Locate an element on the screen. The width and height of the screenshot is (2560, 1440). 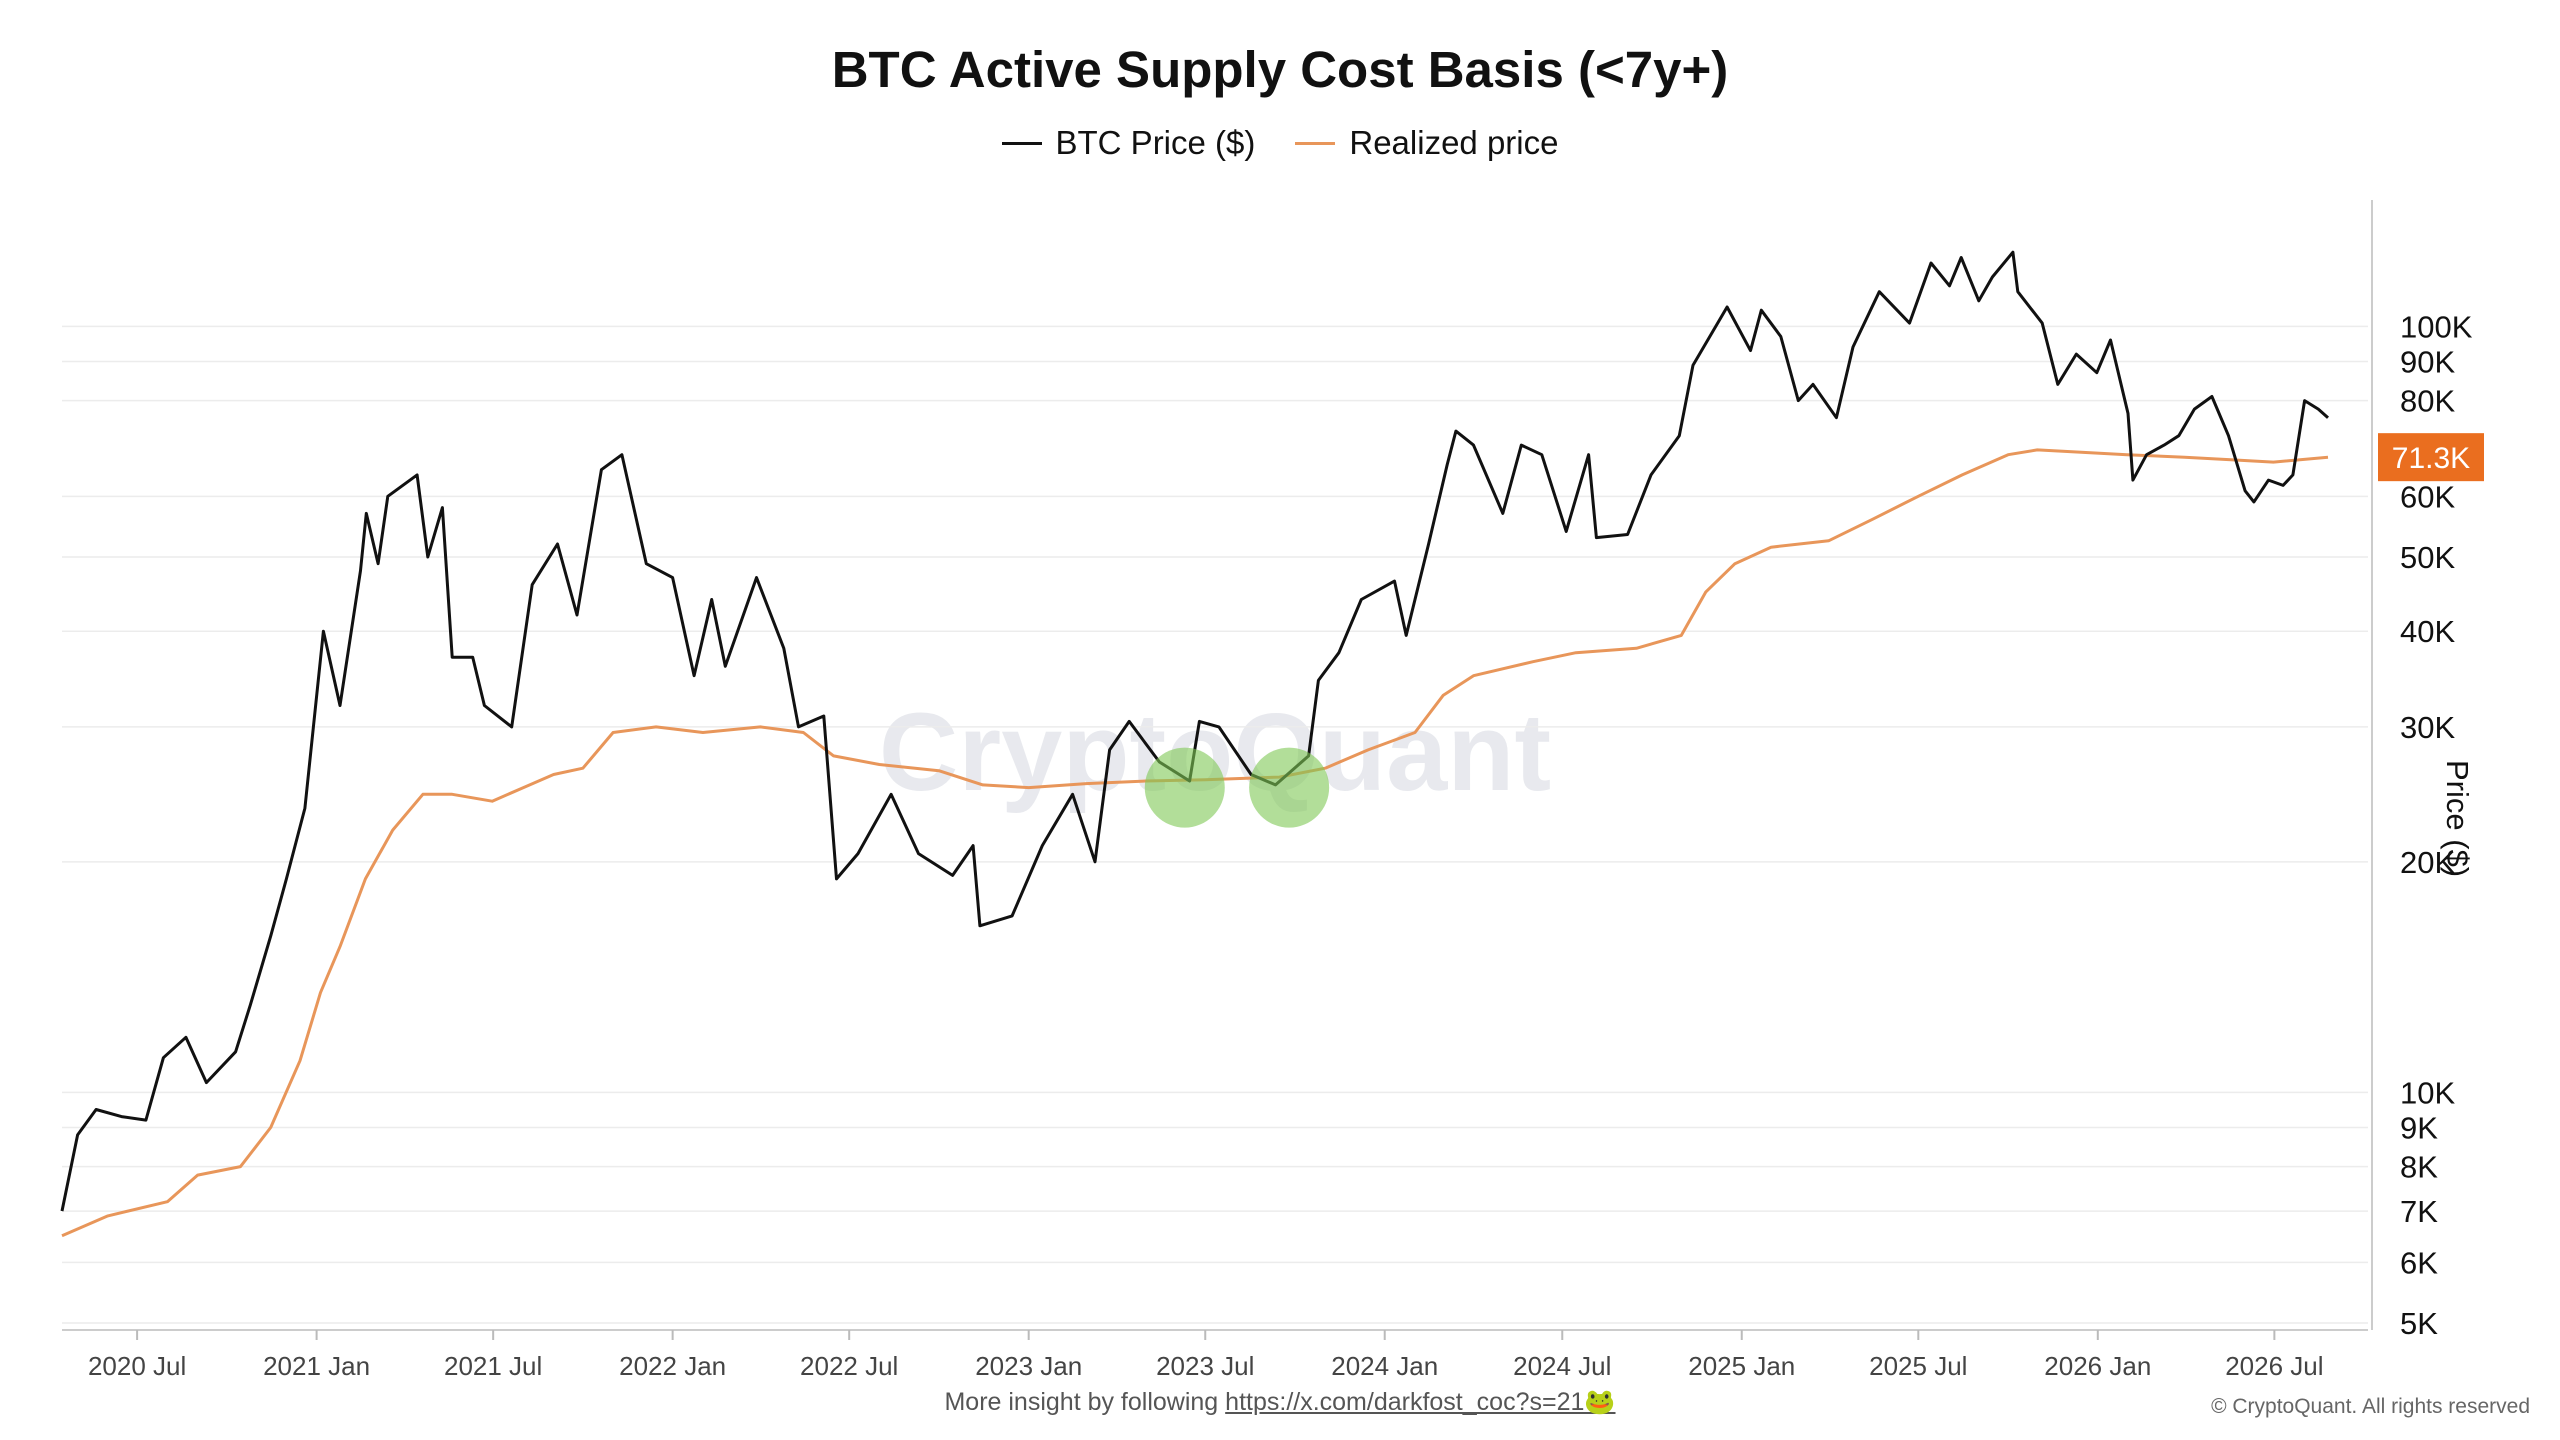
x-tick-label: 2026 Jan is located at coordinates (2097, 1366).